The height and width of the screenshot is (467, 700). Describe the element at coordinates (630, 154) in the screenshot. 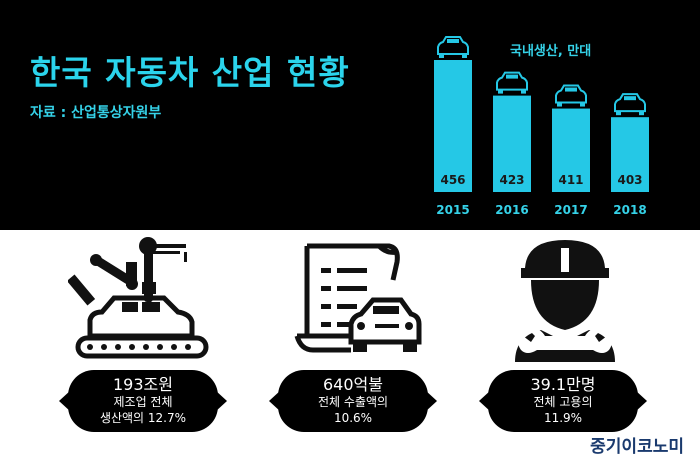

I see `bar-2018` at that location.